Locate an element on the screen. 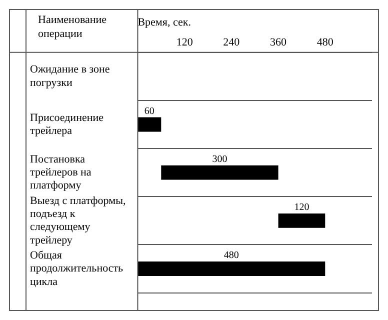 The image size is (388, 320). x-tick-label: 240 is located at coordinates (231, 42).